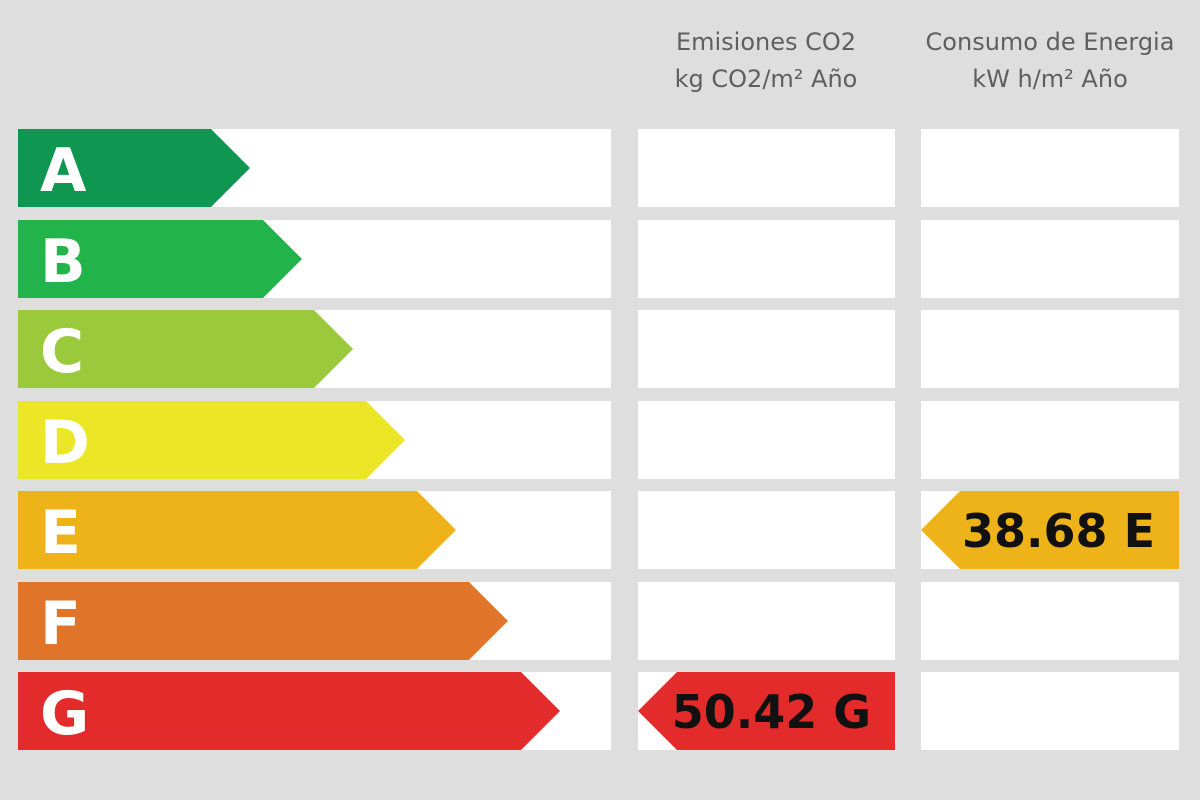 This screenshot has height=800, width=1200. I want to click on grade-letter: C, so click(62, 352).